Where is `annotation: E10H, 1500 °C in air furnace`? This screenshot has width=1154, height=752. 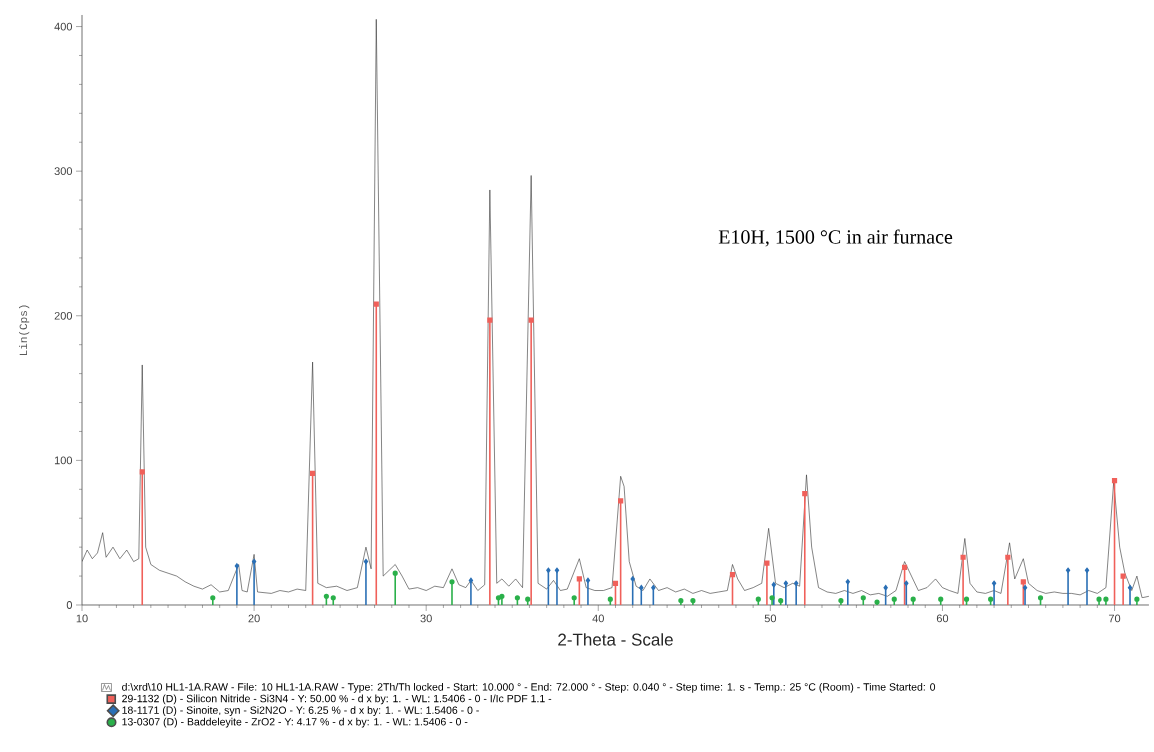 annotation: E10H, 1500 °C in air furnace is located at coordinates (835, 238).